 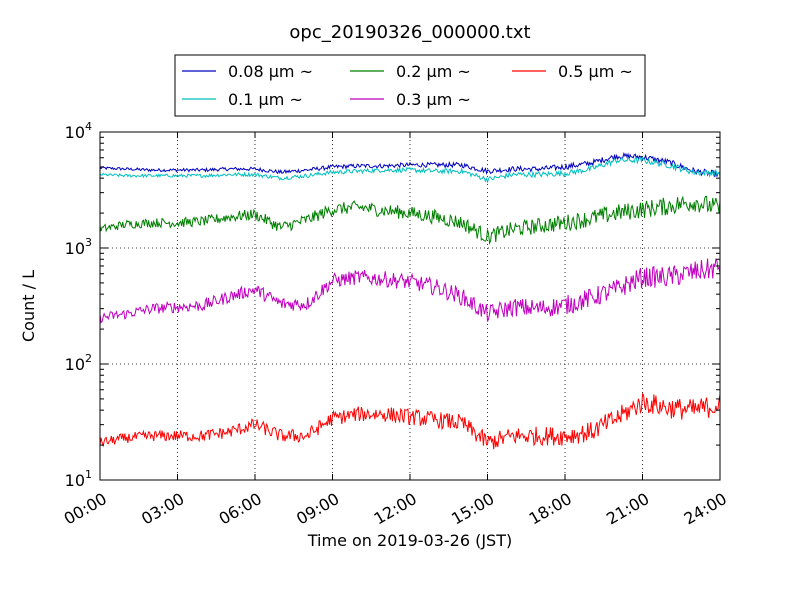 I want to click on chart-title: opc_20190326_000000.txt, so click(x=409, y=32).